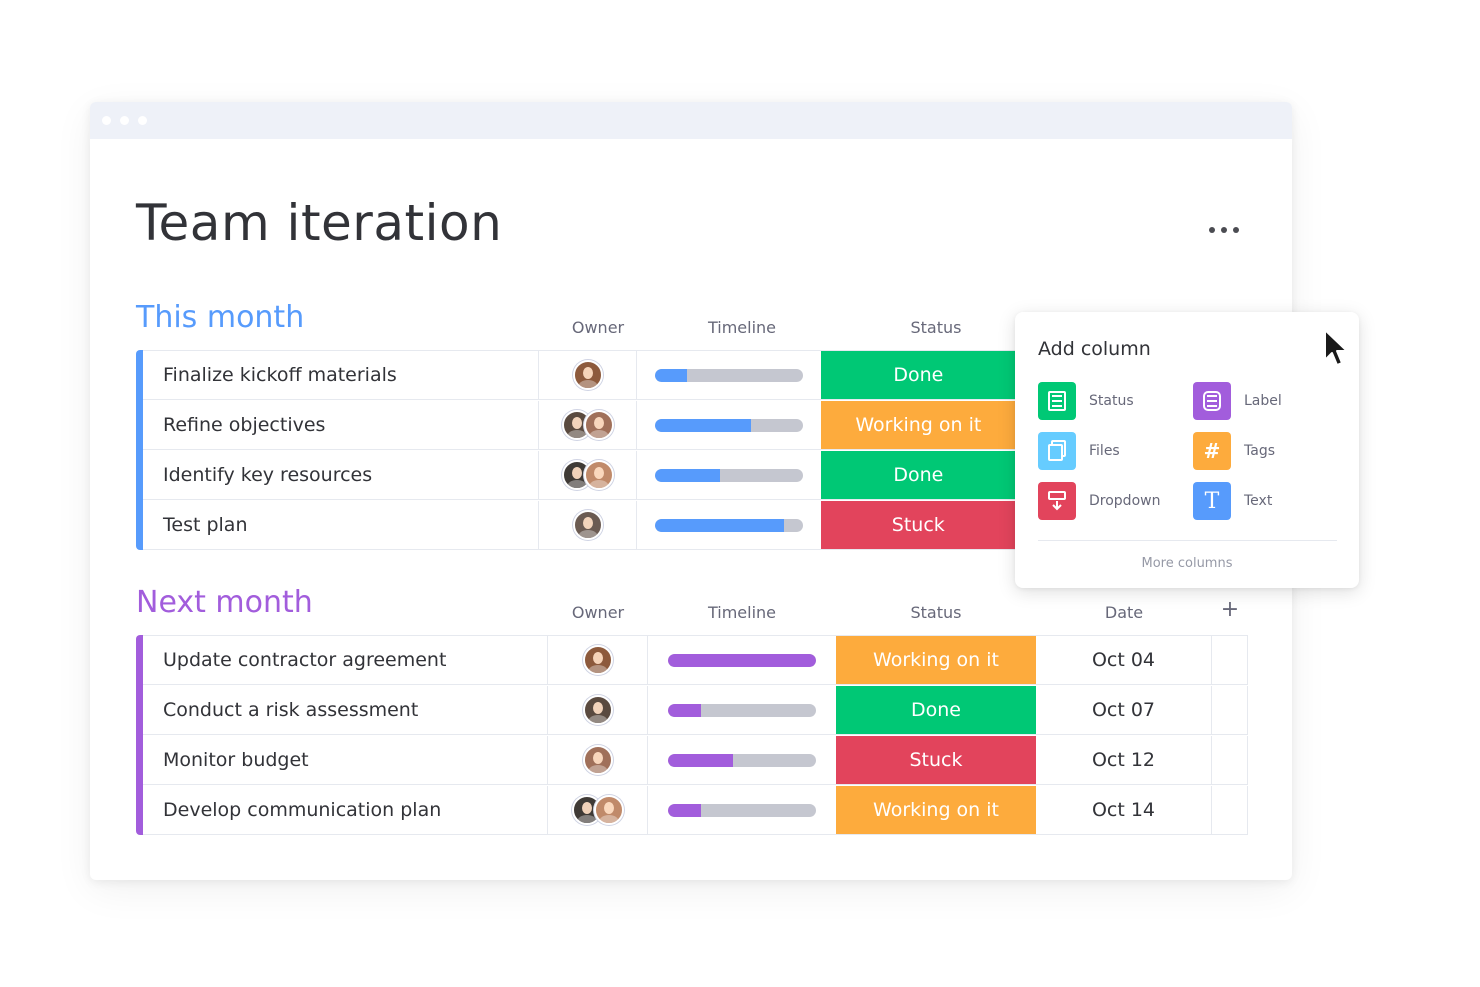 The height and width of the screenshot is (987, 1480). I want to click on item-name: Update contractor agreement, so click(345, 660).